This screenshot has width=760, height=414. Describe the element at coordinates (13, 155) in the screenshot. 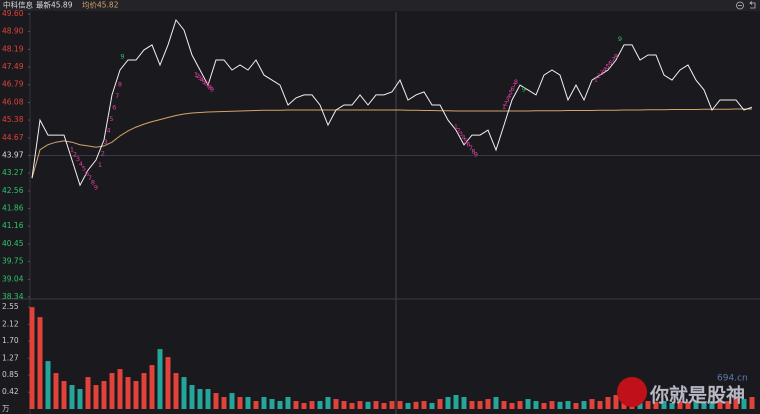

I see `y-tick-label: 43.97` at that location.